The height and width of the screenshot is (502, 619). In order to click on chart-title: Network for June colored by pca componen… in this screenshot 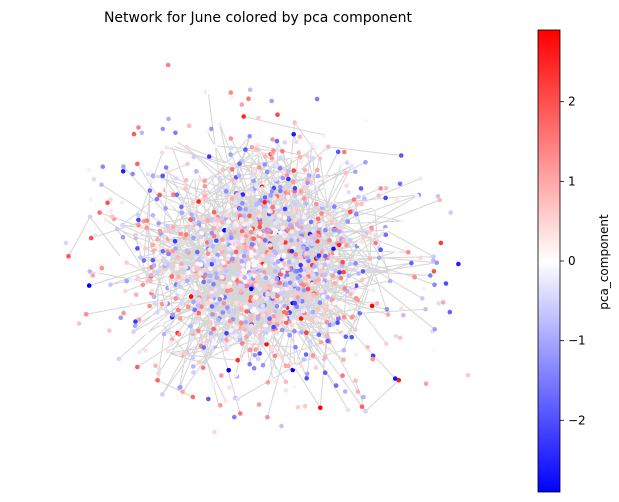, I will do `click(258, 18)`.